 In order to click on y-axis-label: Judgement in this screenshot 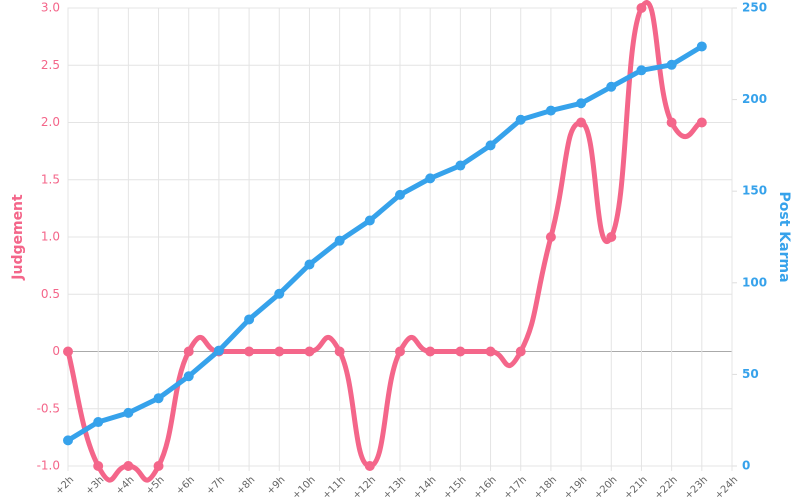, I will do `click(18, 237)`.